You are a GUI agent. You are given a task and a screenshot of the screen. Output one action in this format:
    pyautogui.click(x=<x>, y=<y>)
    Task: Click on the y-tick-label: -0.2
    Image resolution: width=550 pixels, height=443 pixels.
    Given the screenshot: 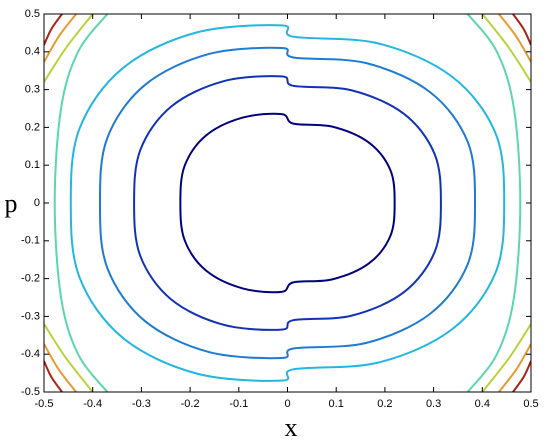 What is the action you would take?
    pyautogui.click(x=30, y=279)
    